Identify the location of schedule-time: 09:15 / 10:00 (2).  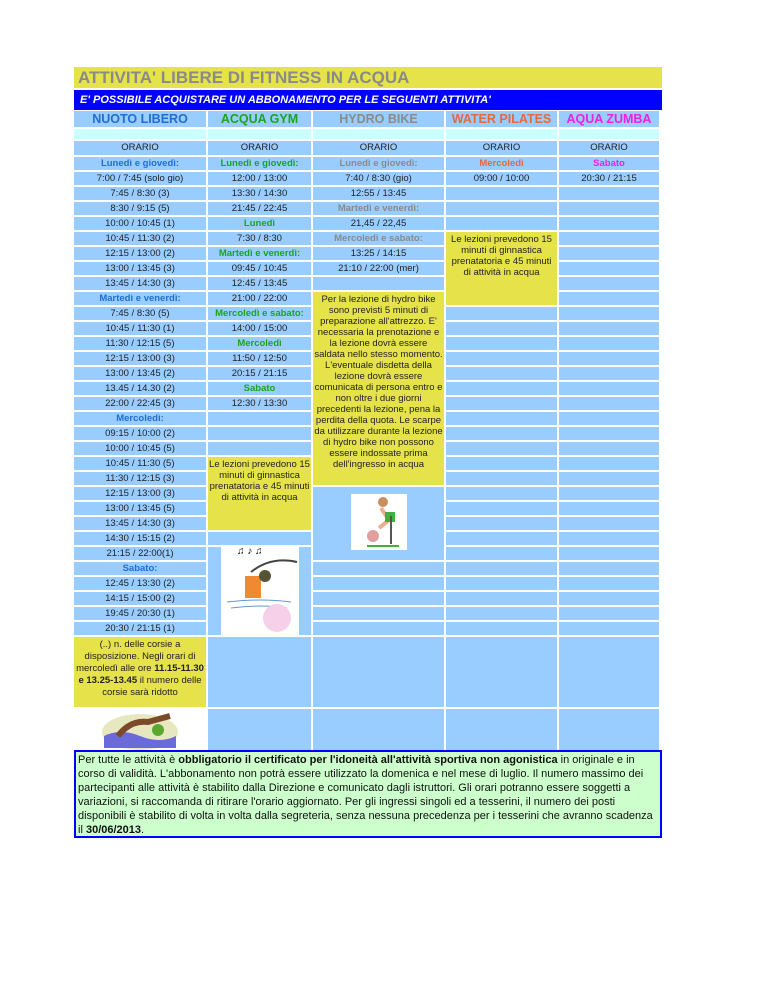
(140, 433).